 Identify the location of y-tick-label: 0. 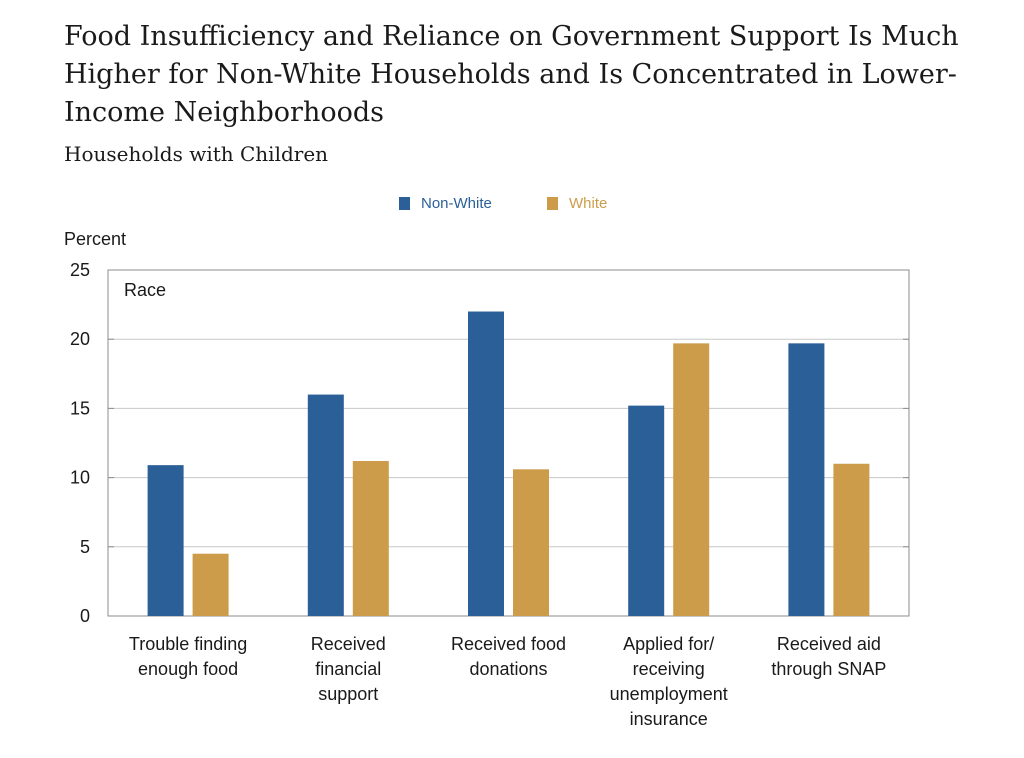
(85, 616).